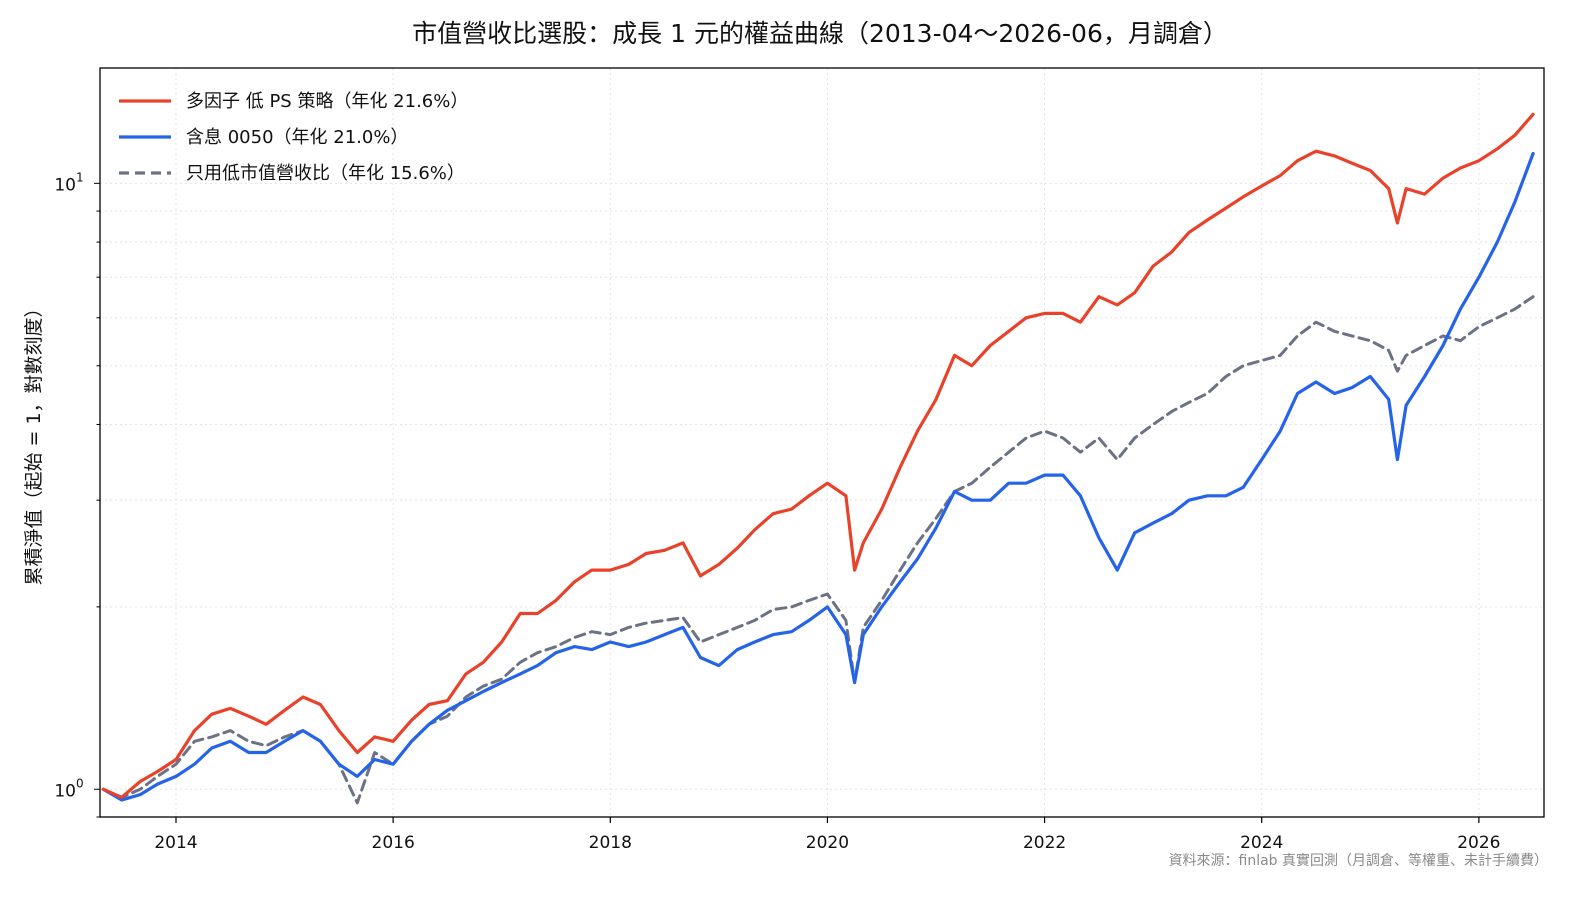 This screenshot has height=899, width=1592. What do you see at coordinates (34, 441) in the screenshot?
I see `y-axis-label: 累積淨值（起始 = 1，對數刻度）` at bounding box center [34, 441].